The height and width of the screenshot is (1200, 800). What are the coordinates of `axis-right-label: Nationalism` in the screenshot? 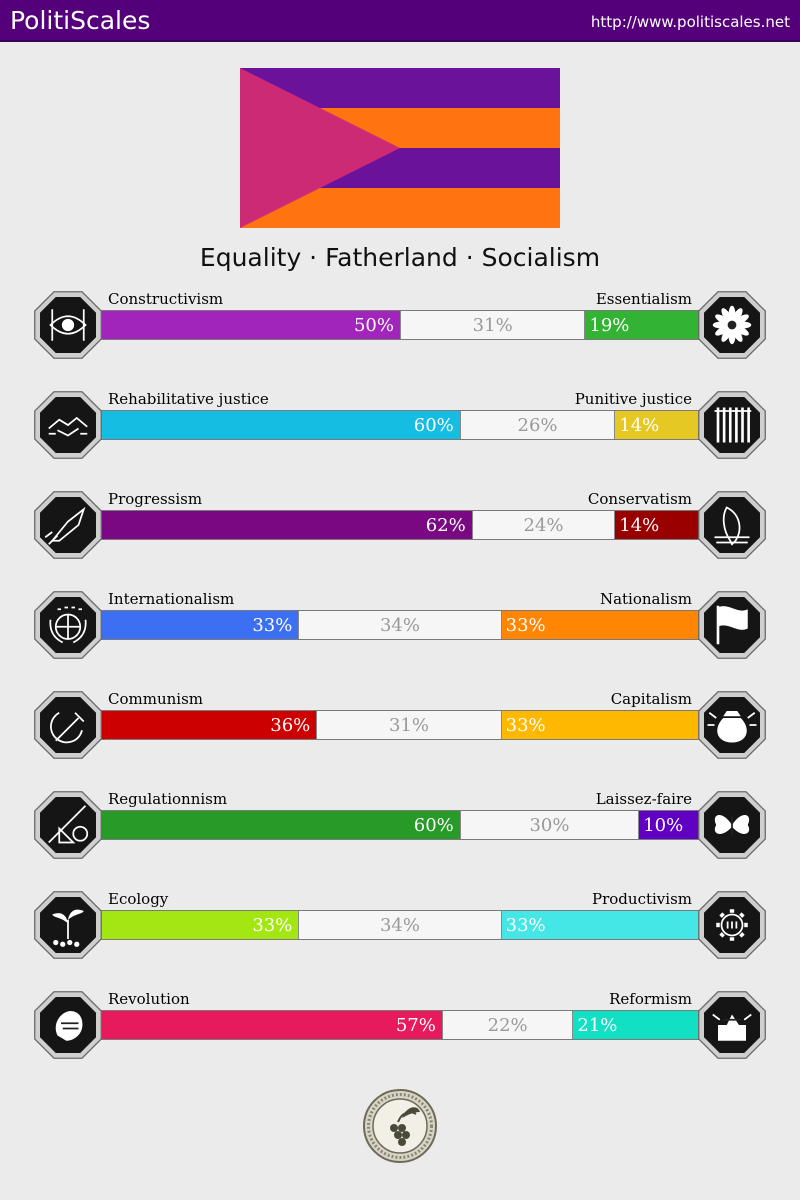 It's located at (645, 599).